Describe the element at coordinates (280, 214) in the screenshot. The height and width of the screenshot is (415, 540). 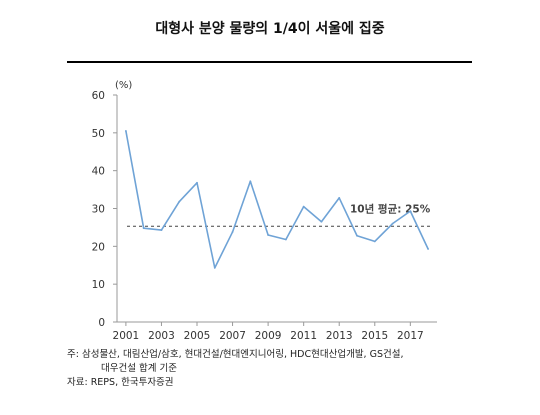
I see `average-reference: 10년 평균: 25%` at that location.